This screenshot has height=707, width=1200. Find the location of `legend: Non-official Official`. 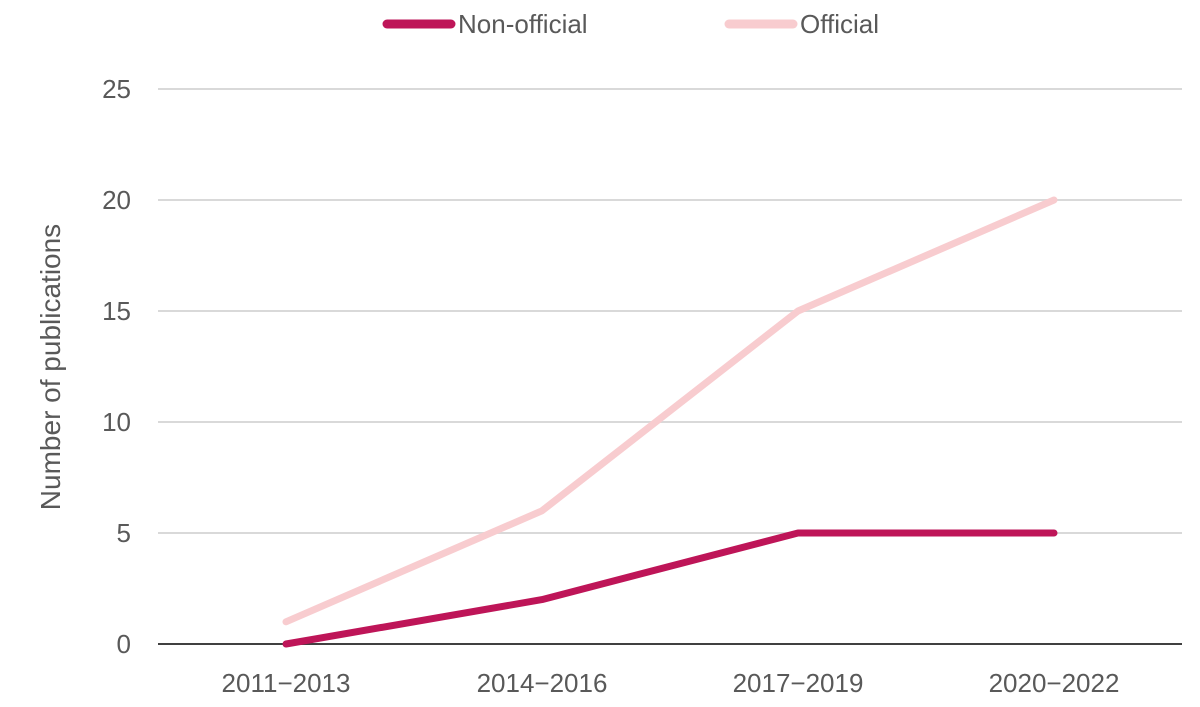

legend: Non-official Official is located at coordinates (633, 24).